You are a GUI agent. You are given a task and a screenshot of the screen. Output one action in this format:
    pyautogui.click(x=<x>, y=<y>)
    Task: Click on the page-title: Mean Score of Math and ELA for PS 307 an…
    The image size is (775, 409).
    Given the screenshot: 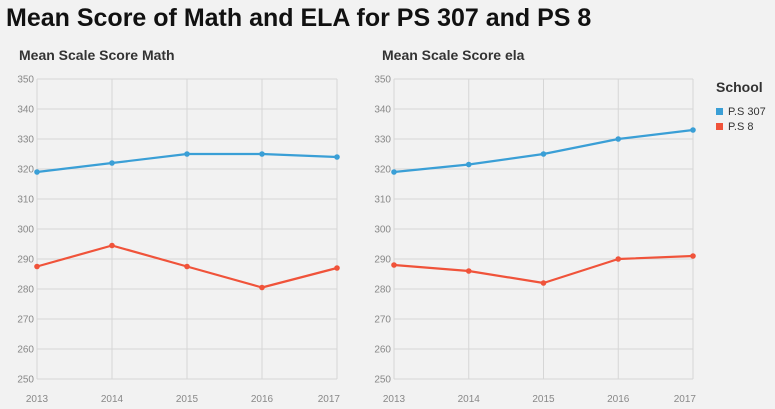 What is the action you would take?
    pyautogui.click(x=299, y=18)
    